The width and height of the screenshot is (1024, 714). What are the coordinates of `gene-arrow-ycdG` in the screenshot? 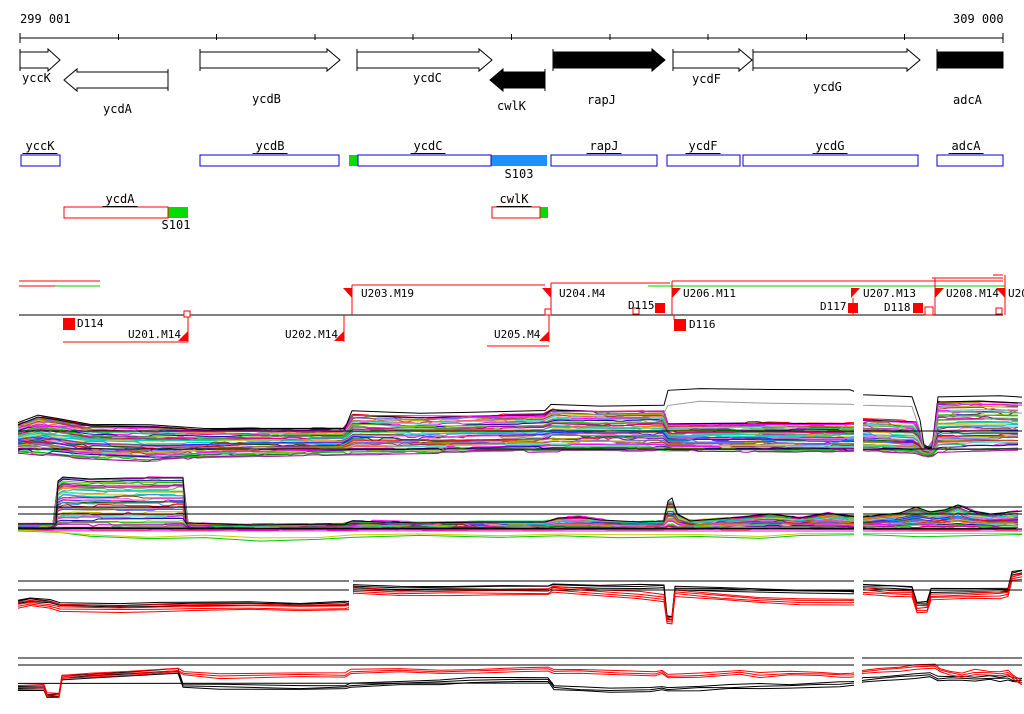 It's located at (836, 60).